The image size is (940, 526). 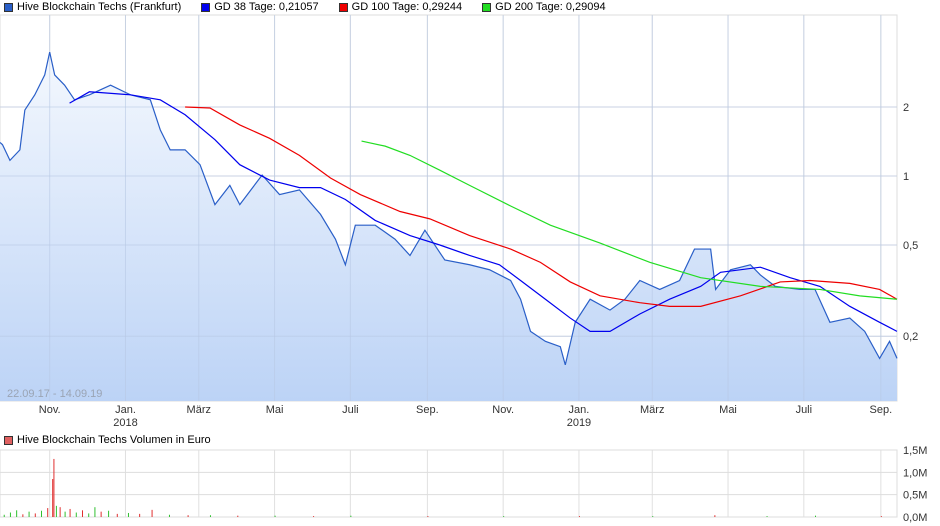 What do you see at coordinates (915, 496) in the screenshot?
I see `volume-y-tick-label: 0,5M` at bounding box center [915, 496].